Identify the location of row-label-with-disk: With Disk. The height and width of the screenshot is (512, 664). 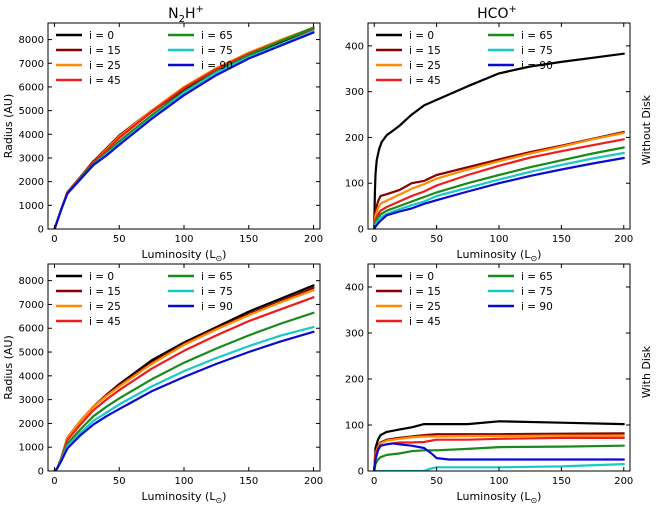
(646, 371).